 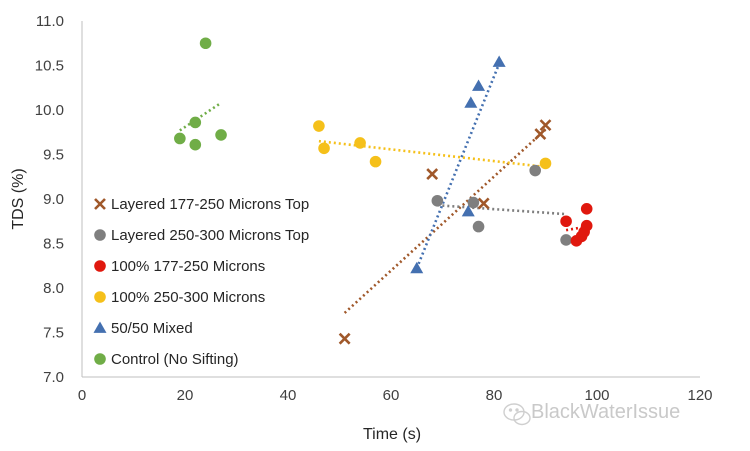 I want to click on y-tick-label: 8.5, so click(x=53, y=244).